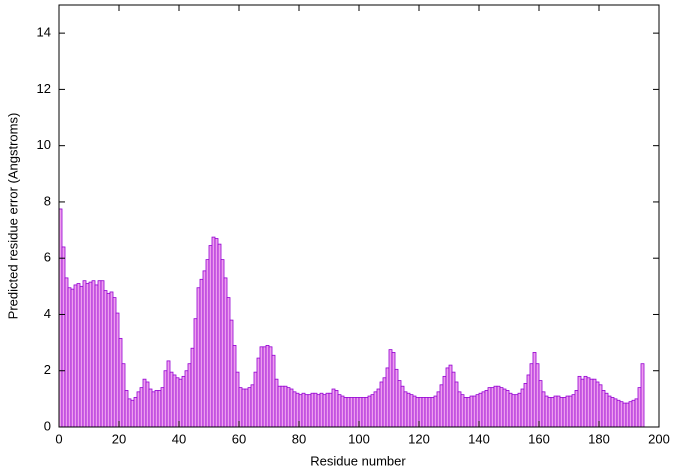  Describe the element at coordinates (659, 438) in the screenshot. I see `x-tick-label: 200` at that location.